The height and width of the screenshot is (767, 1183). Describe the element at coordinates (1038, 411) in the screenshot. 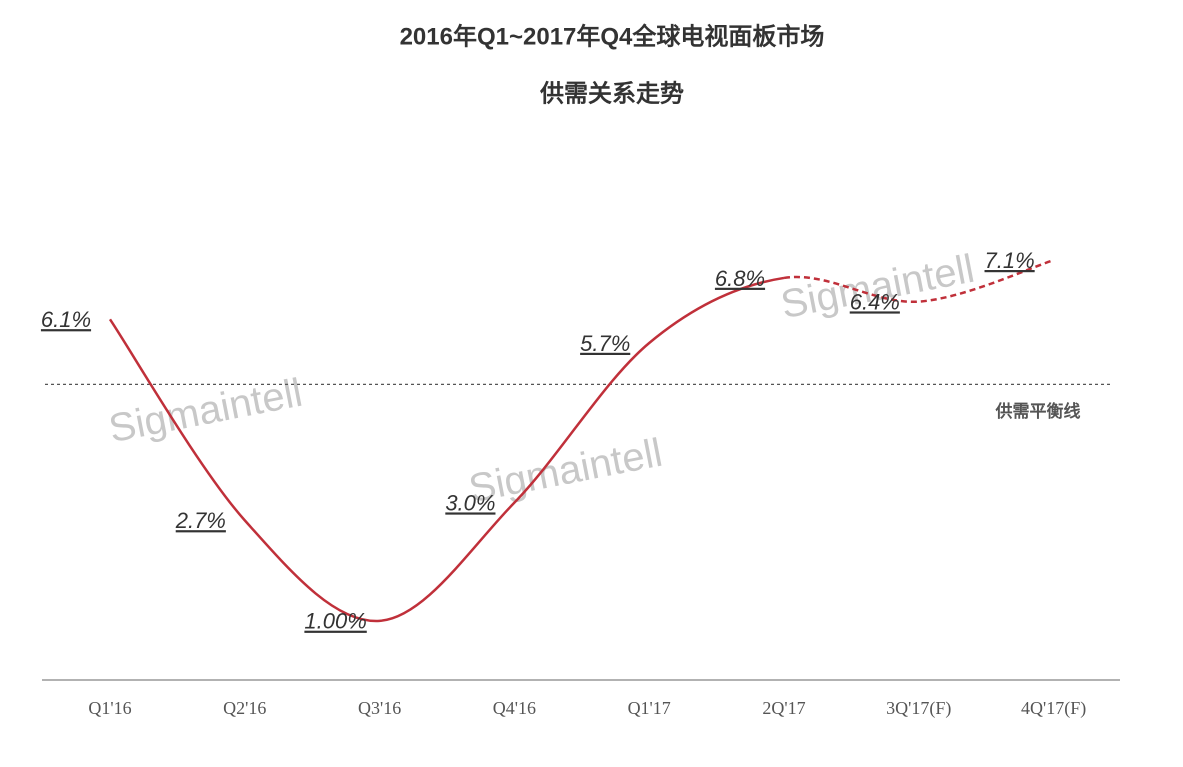

I see `balance-line-label: 供需平衡线` at that location.